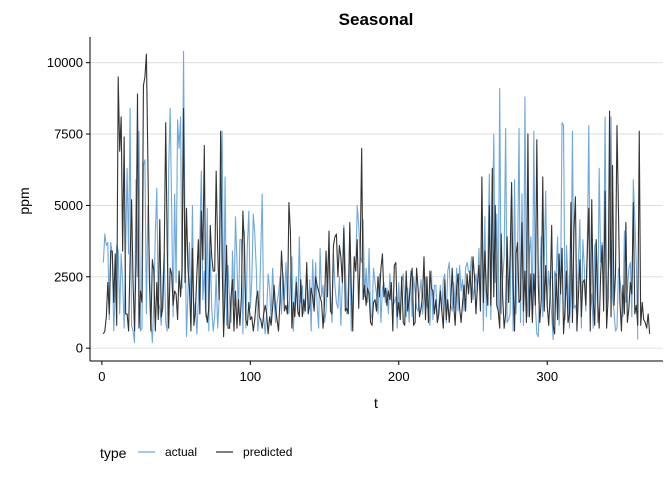  Describe the element at coordinates (65, 62) in the screenshot. I see `y-tick-label: 10000` at that location.